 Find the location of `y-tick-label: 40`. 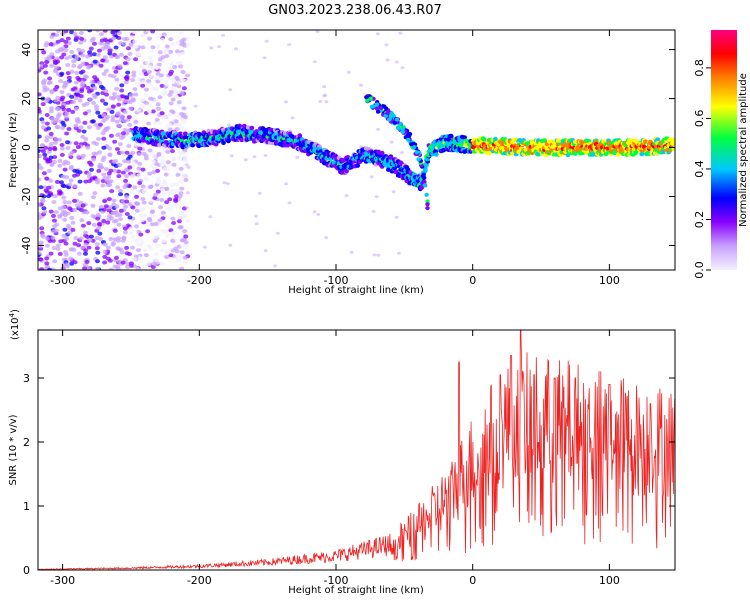

y-tick-label: 40 is located at coordinates (26, 50).